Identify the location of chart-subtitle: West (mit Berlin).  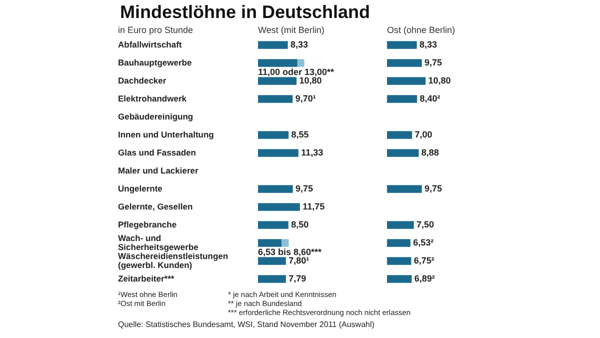
(291, 30).